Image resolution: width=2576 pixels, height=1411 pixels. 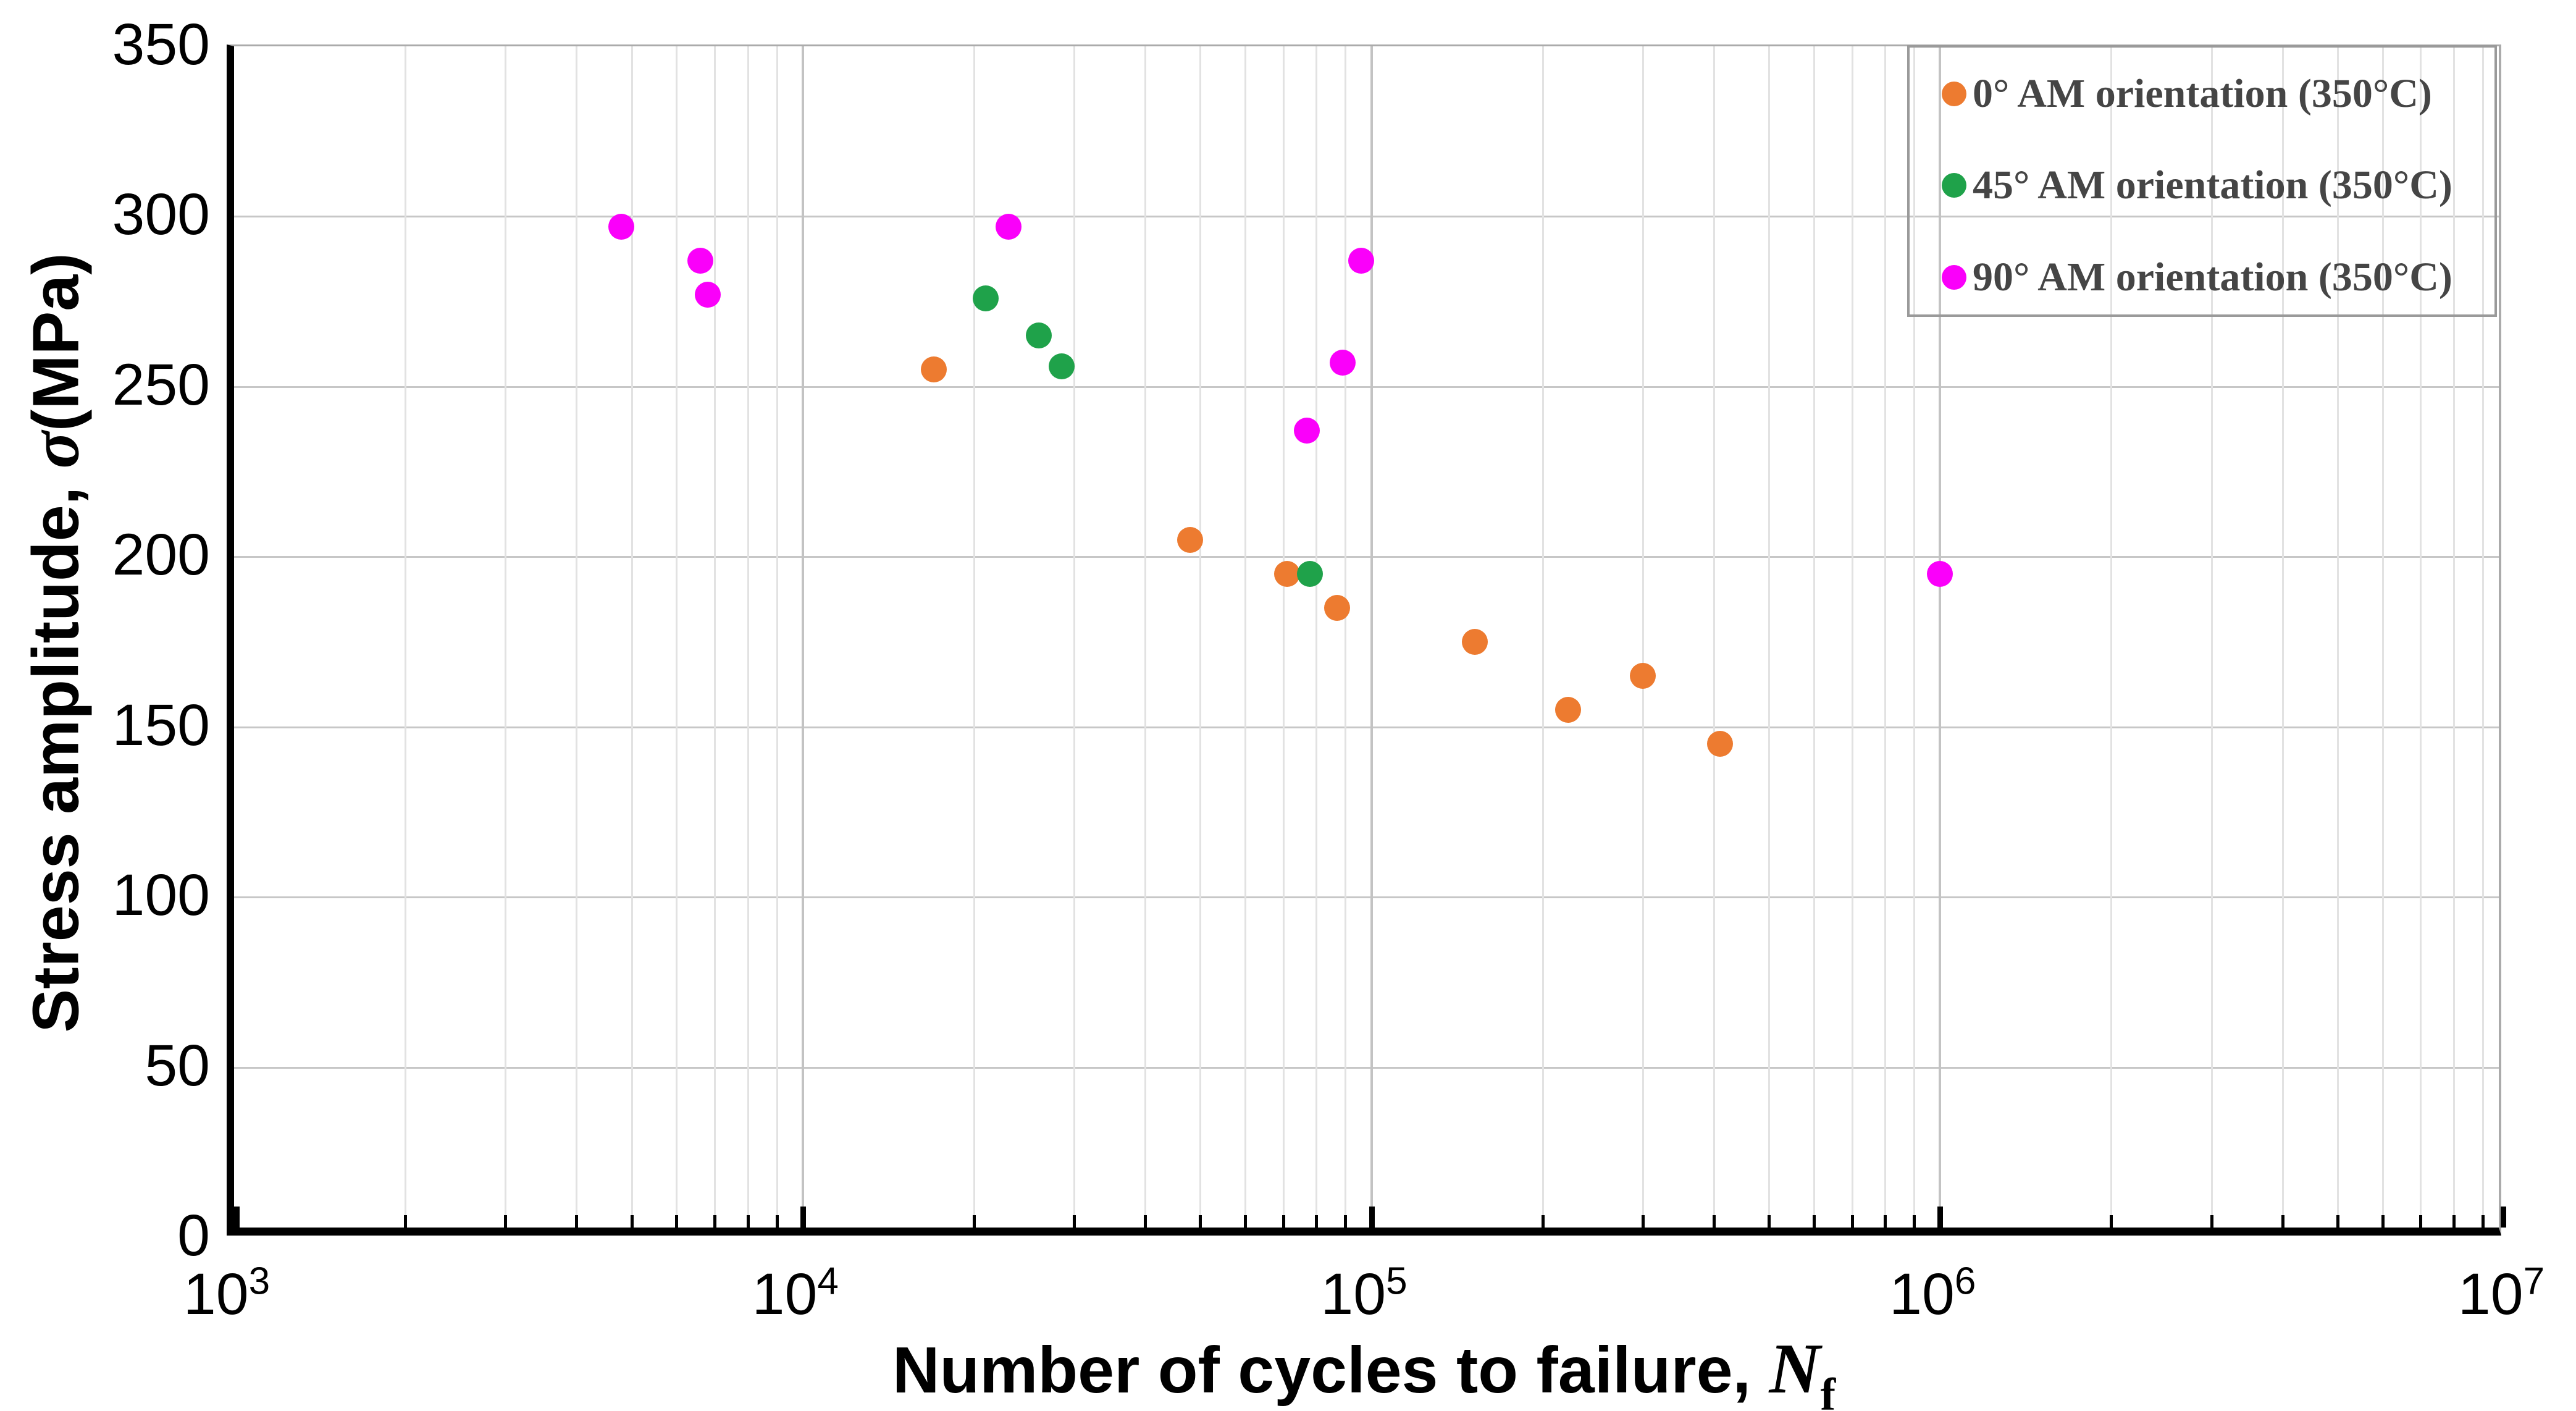 I want to click on gridline-x-6e4, so click(x=1246, y=637).